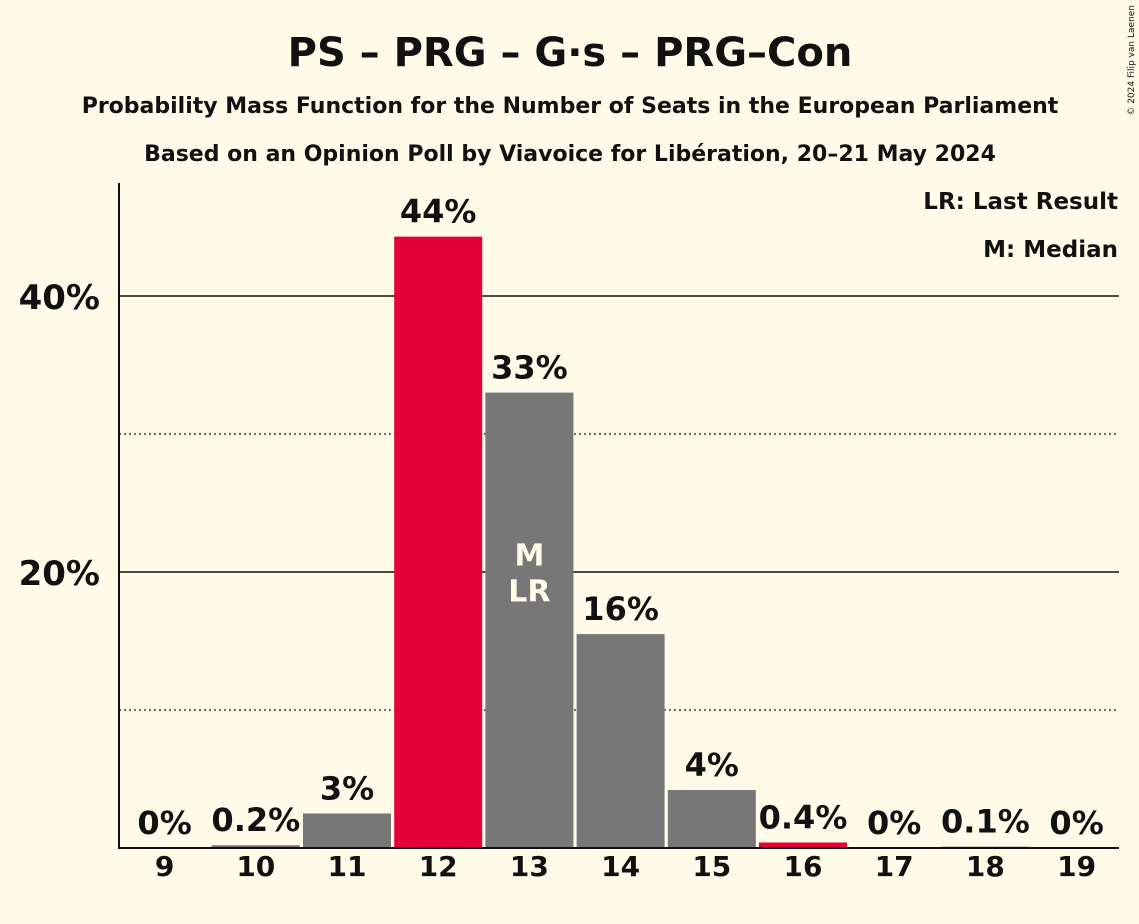  What do you see at coordinates (570, 53) in the screenshot?
I see `chart-title: PS – PRG – G·s – PRG–Con` at bounding box center [570, 53].